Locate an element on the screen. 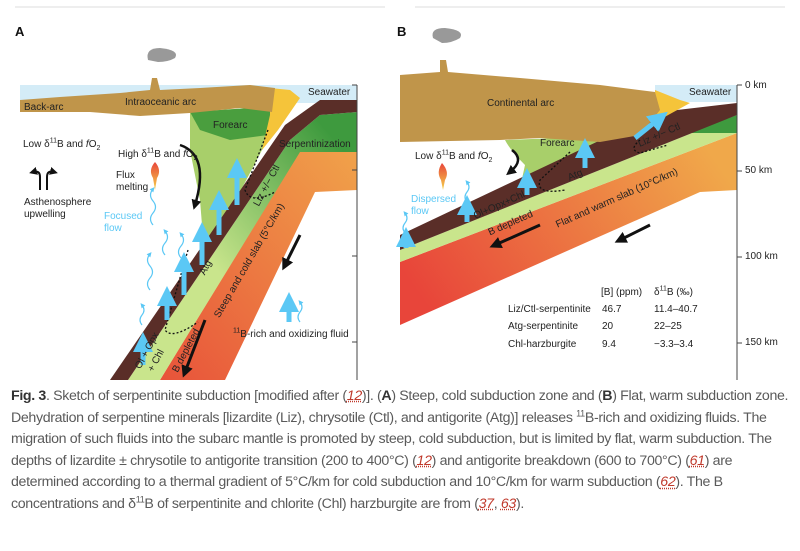  reference-link: 61 is located at coordinates (697, 460).